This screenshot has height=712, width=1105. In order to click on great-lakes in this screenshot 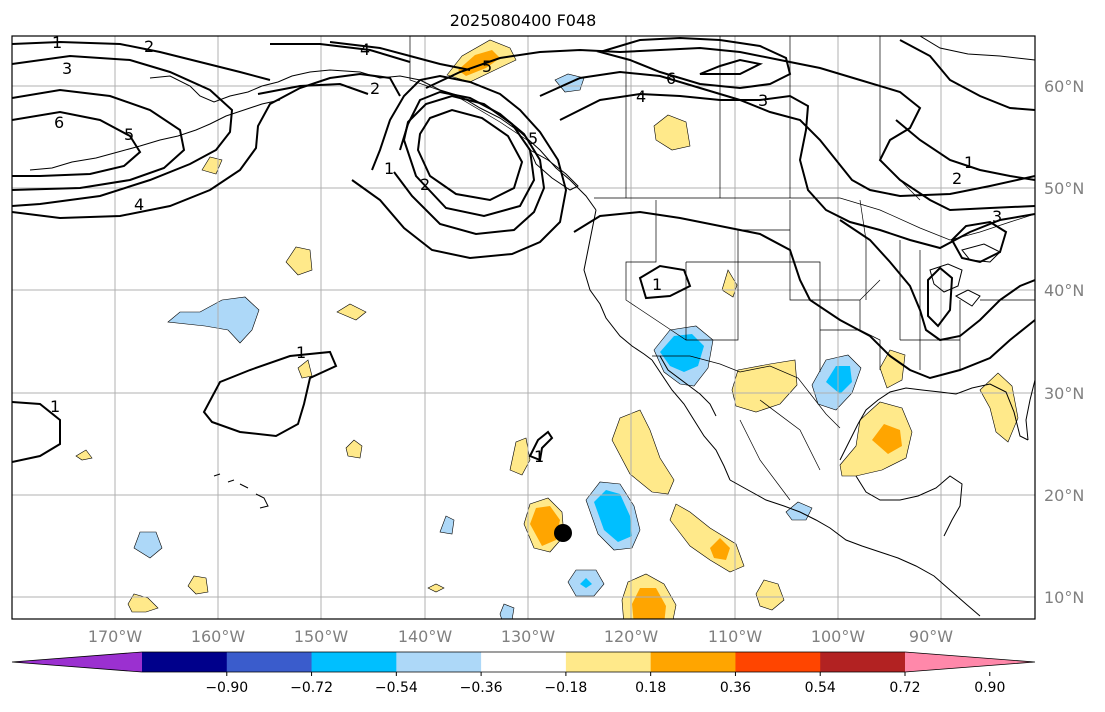, I will do `click(965, 275)`.